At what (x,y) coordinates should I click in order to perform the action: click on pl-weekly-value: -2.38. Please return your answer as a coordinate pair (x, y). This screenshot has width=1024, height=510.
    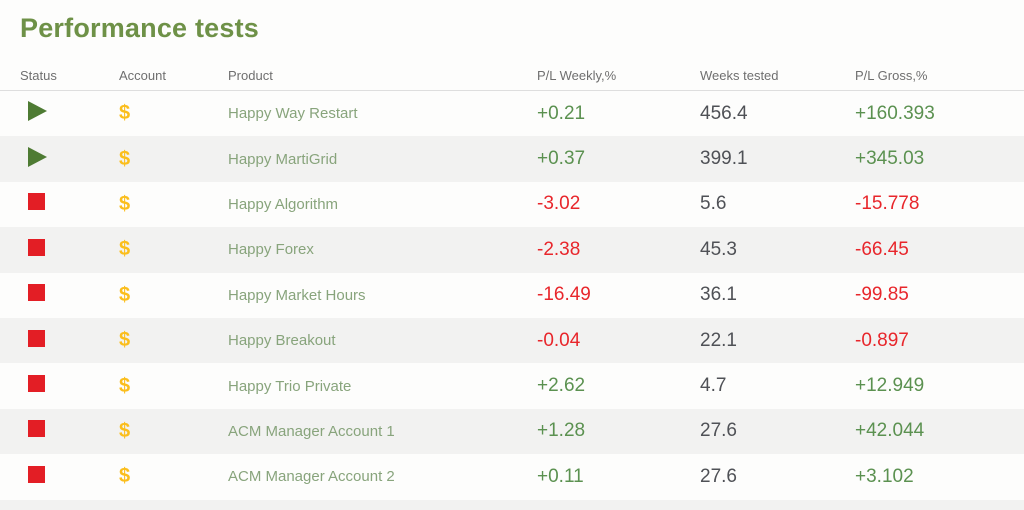
    Looking at the image, I should click on (559, 249).